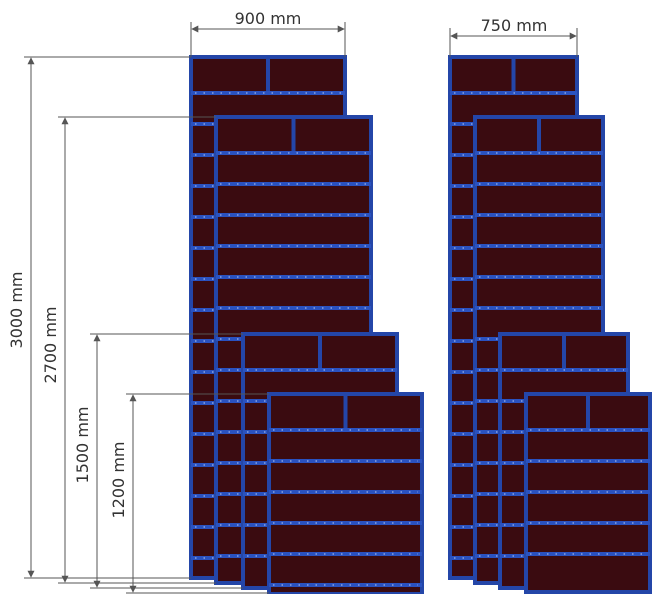  I want to click on height-label: 1200 mm, so click(118, 480).